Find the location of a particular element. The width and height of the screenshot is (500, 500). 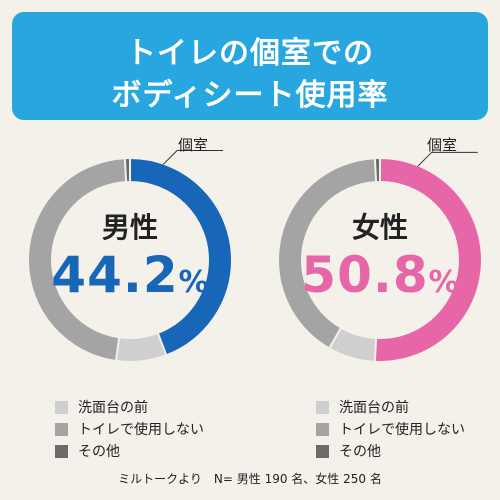

title-line-2: ボディシート使用率 is located at coordinates (250, 95).